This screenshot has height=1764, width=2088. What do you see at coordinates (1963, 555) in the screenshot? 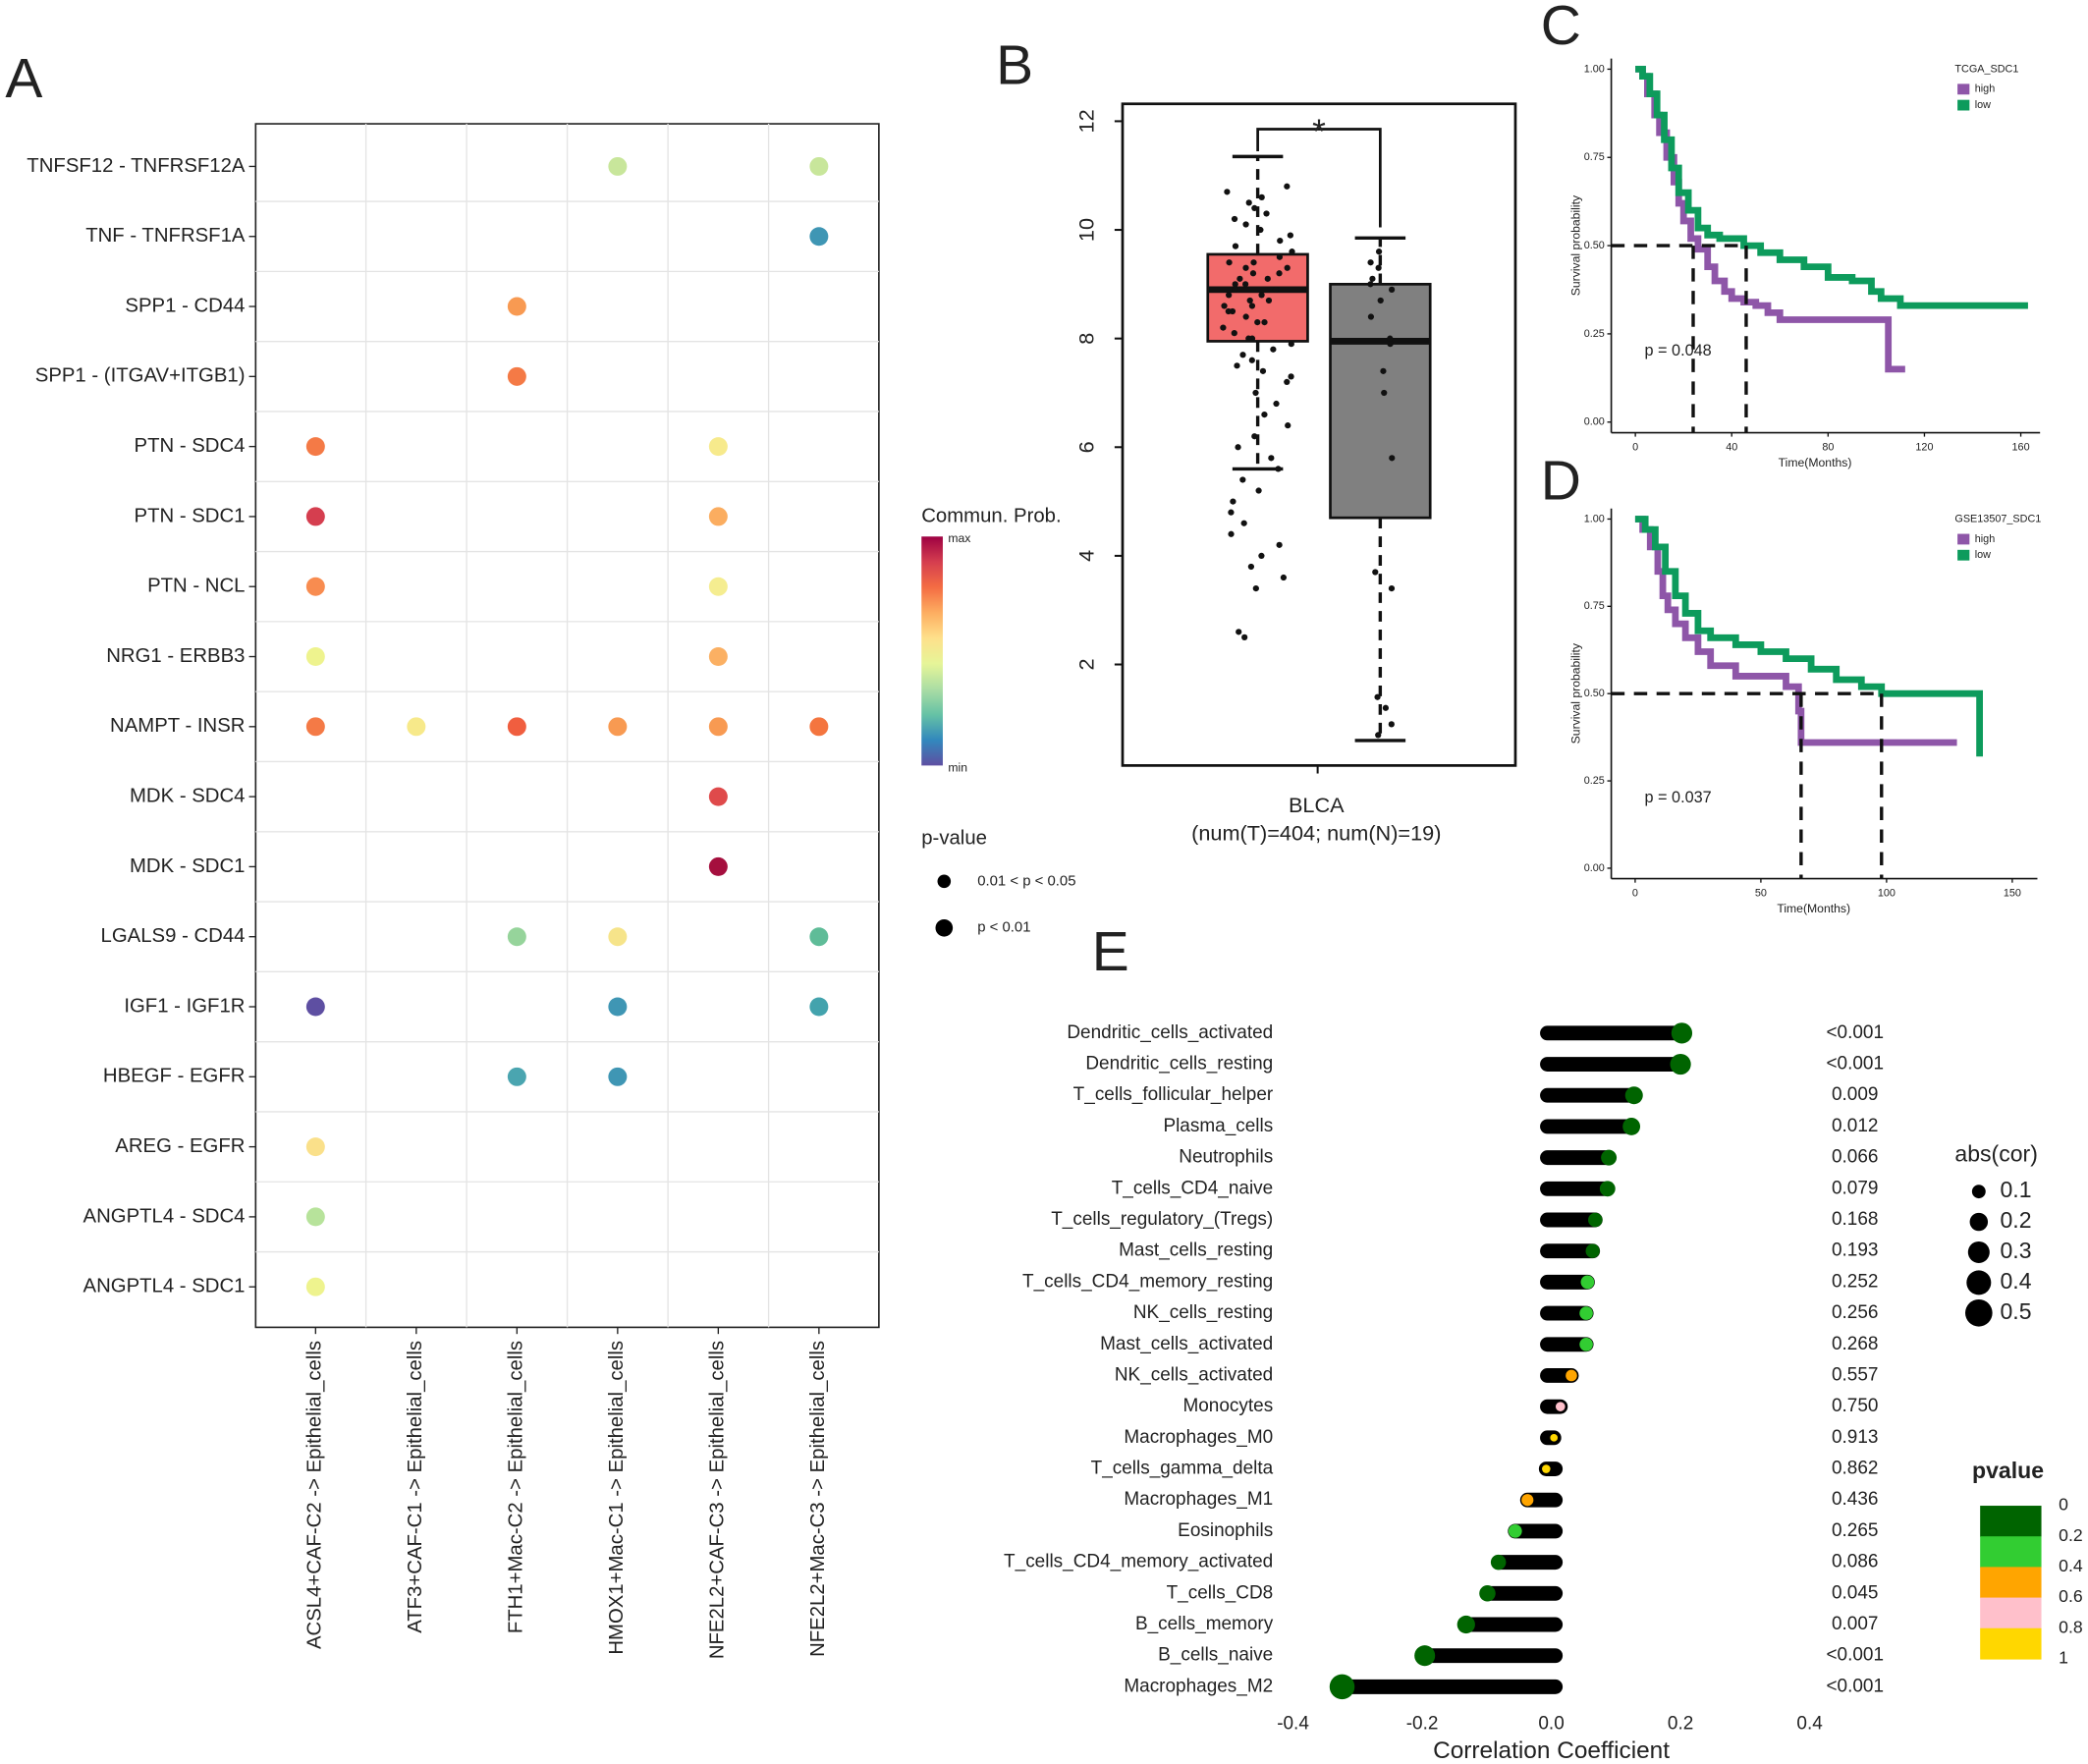
I see `legend-swatch` at bounding box center [1963, 555].